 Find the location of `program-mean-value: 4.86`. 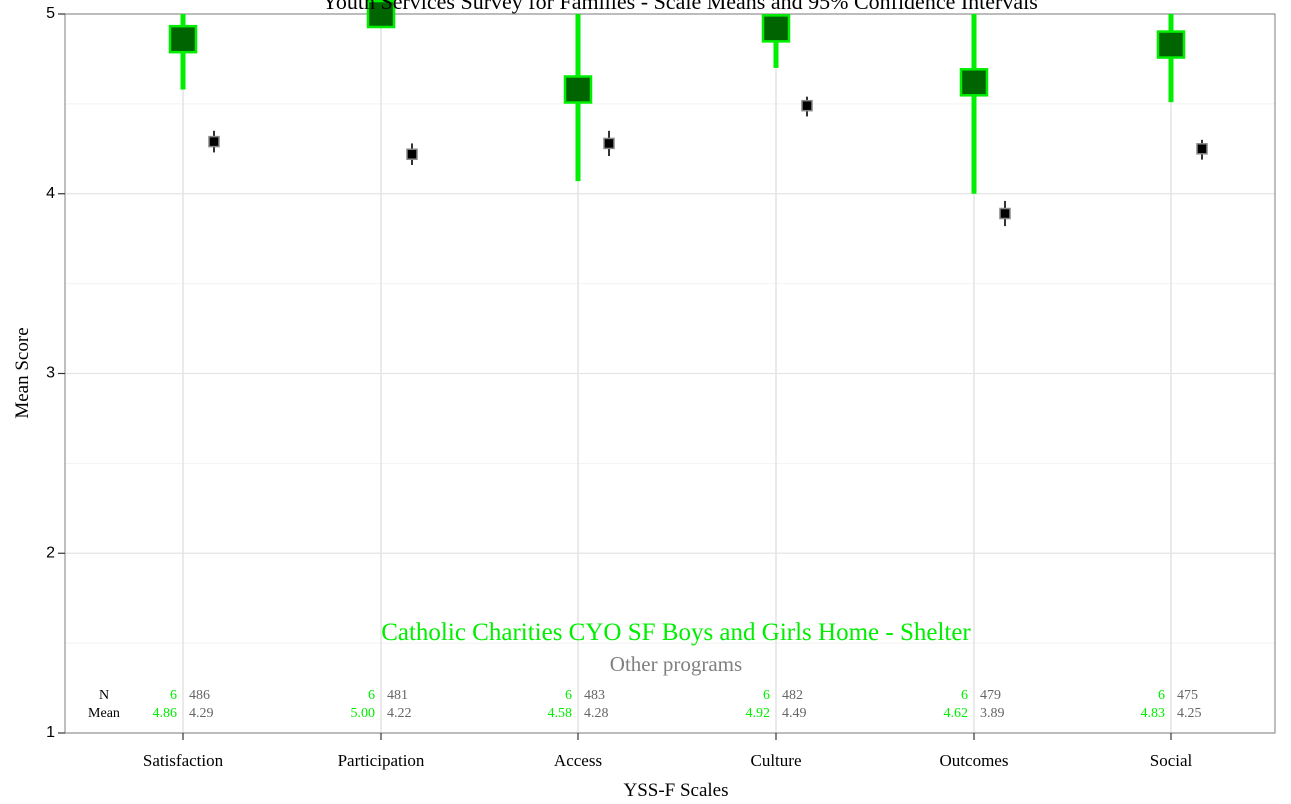

program-mean-value: 4.86 is located at coordinates (165, 713).